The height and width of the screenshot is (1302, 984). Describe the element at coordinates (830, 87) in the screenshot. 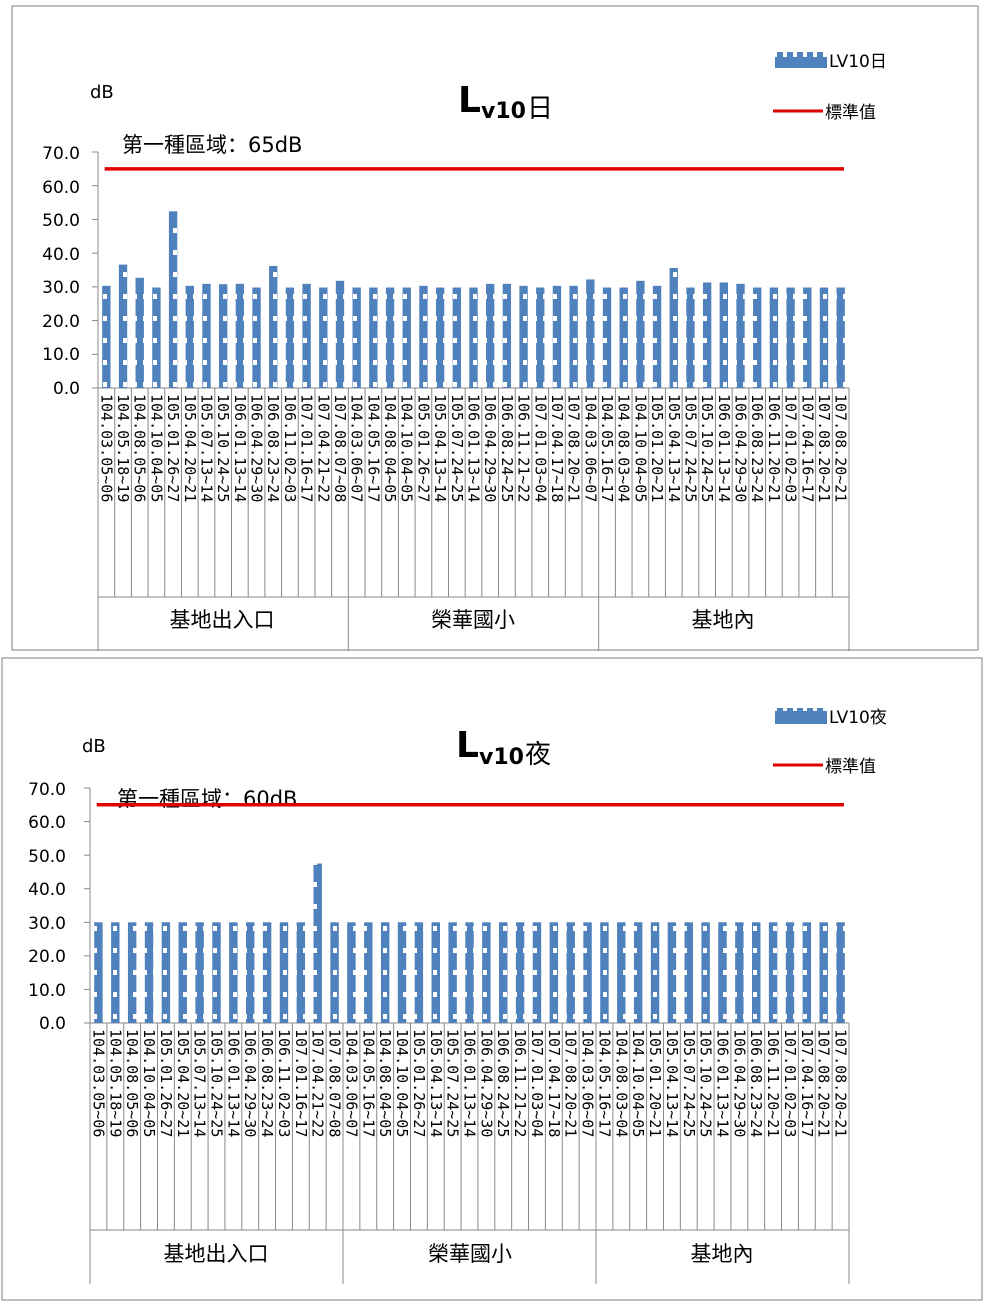

I see `legend: LV10日 標準值` at that location.